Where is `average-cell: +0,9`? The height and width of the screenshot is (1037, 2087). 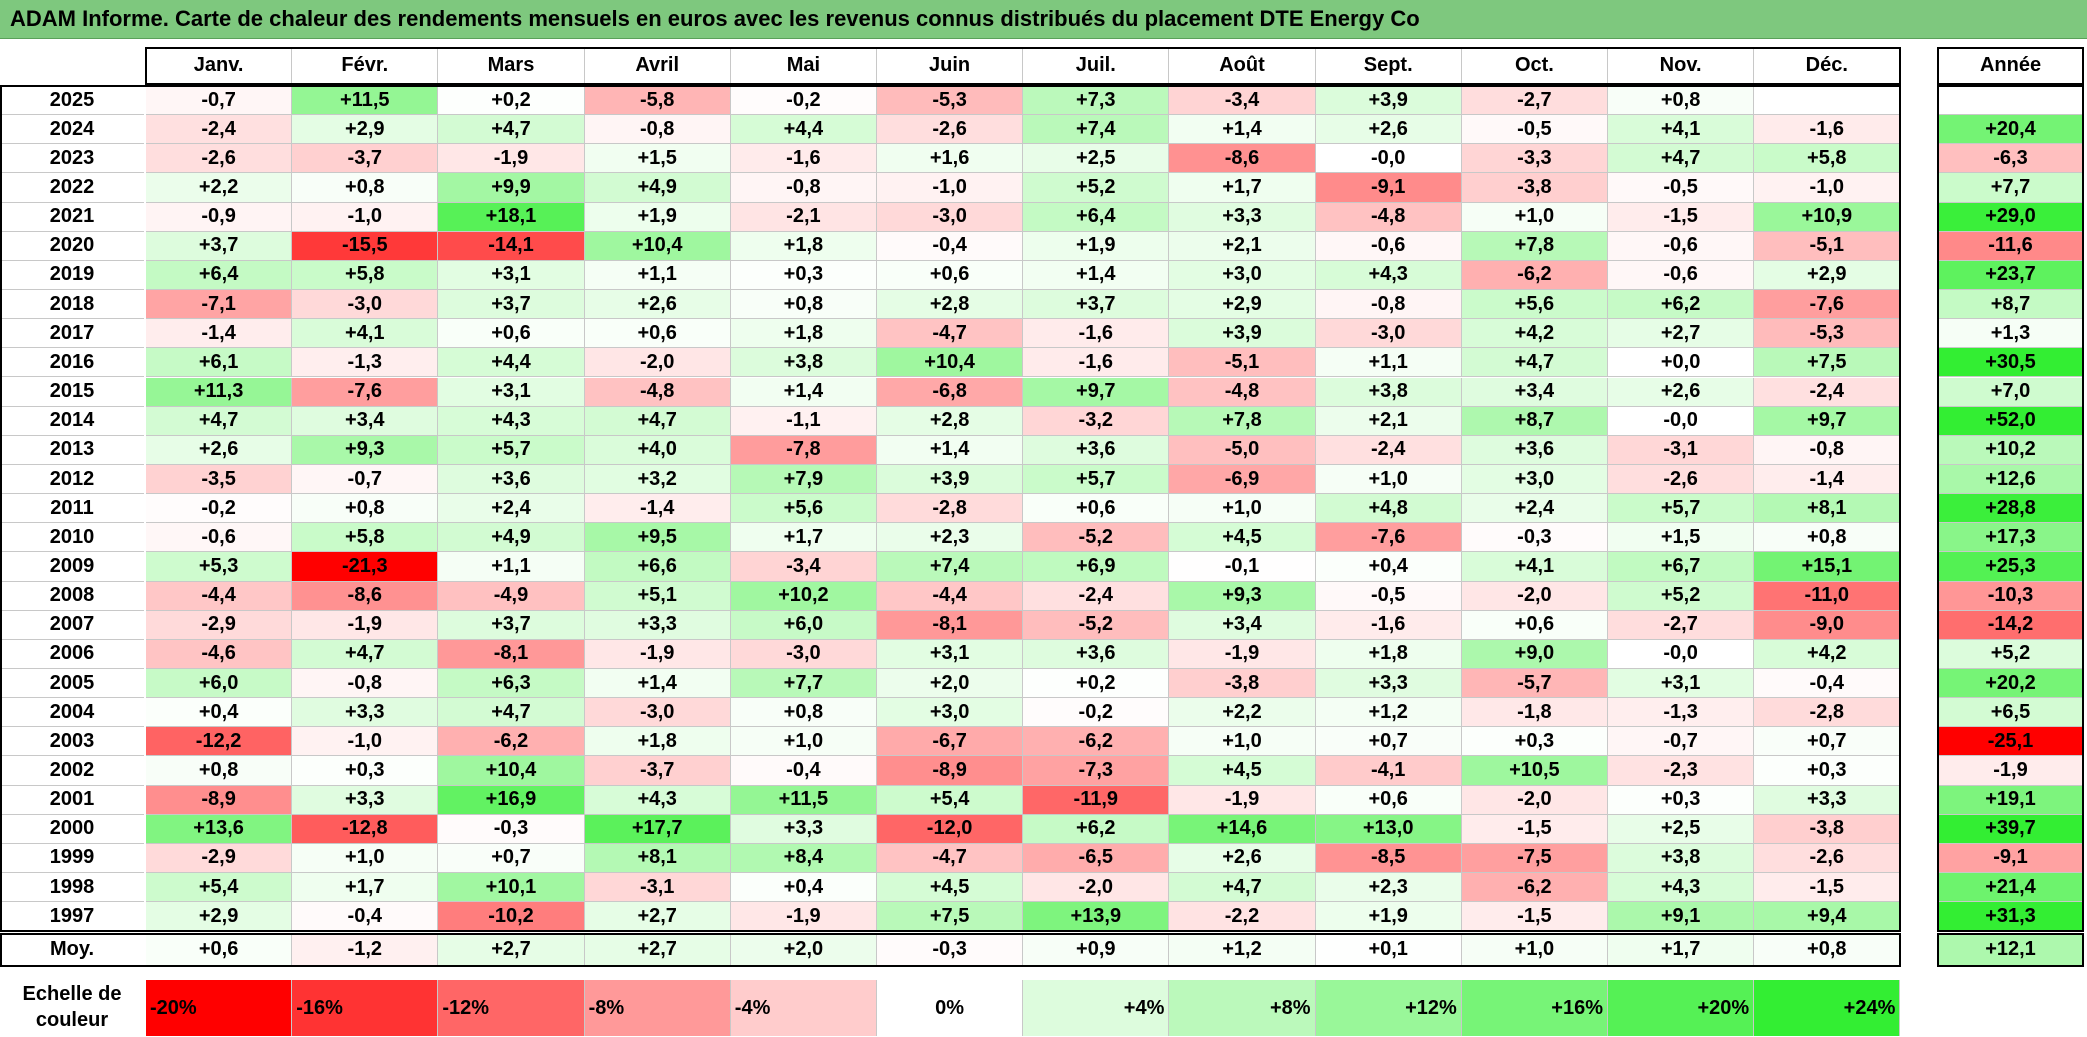
average-cell: +0,9 is located at coordinates (1096, 950).